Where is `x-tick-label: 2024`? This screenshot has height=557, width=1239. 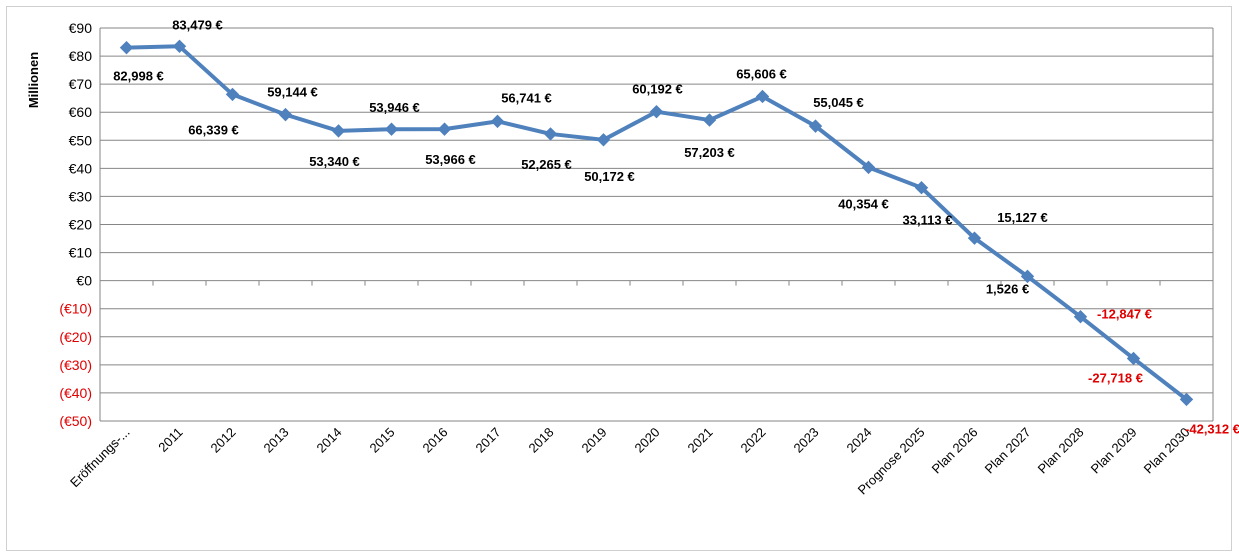 x-tick-label: 2024 is located at coordinates (859, 440).